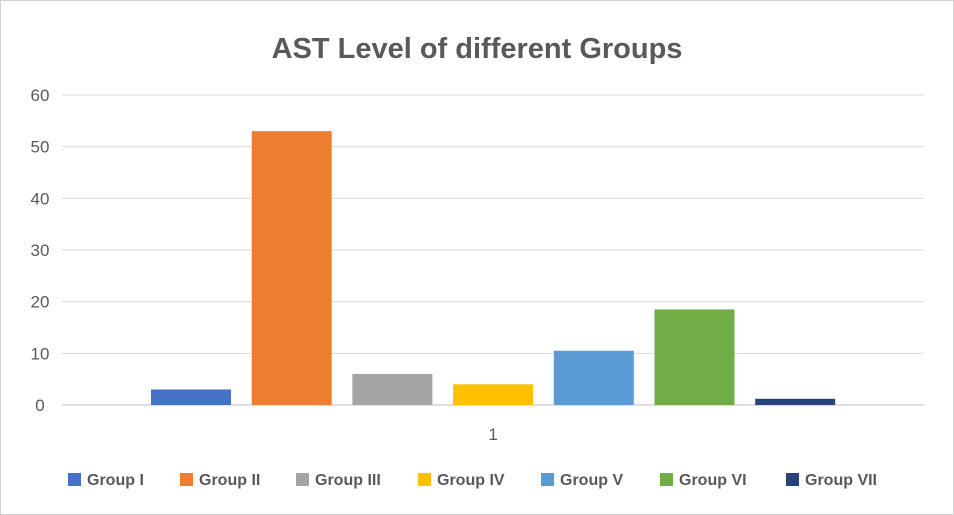 The image size is (954, 515). Describe the element at coordinates (593, 377) in the screenshot. I see `bar-group-v` at that location.